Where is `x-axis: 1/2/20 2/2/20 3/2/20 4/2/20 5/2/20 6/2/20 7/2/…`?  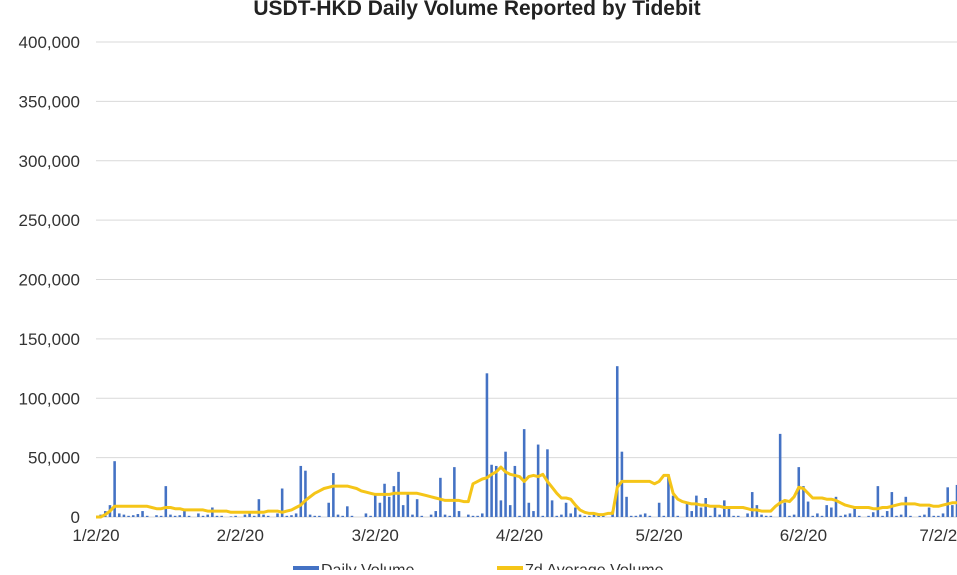 x-axis: 1/2/20 2/2/20 3/2/20 4/2/20 5/2/20 6/2/20 7/2/… is located at coordinates (514, 535).